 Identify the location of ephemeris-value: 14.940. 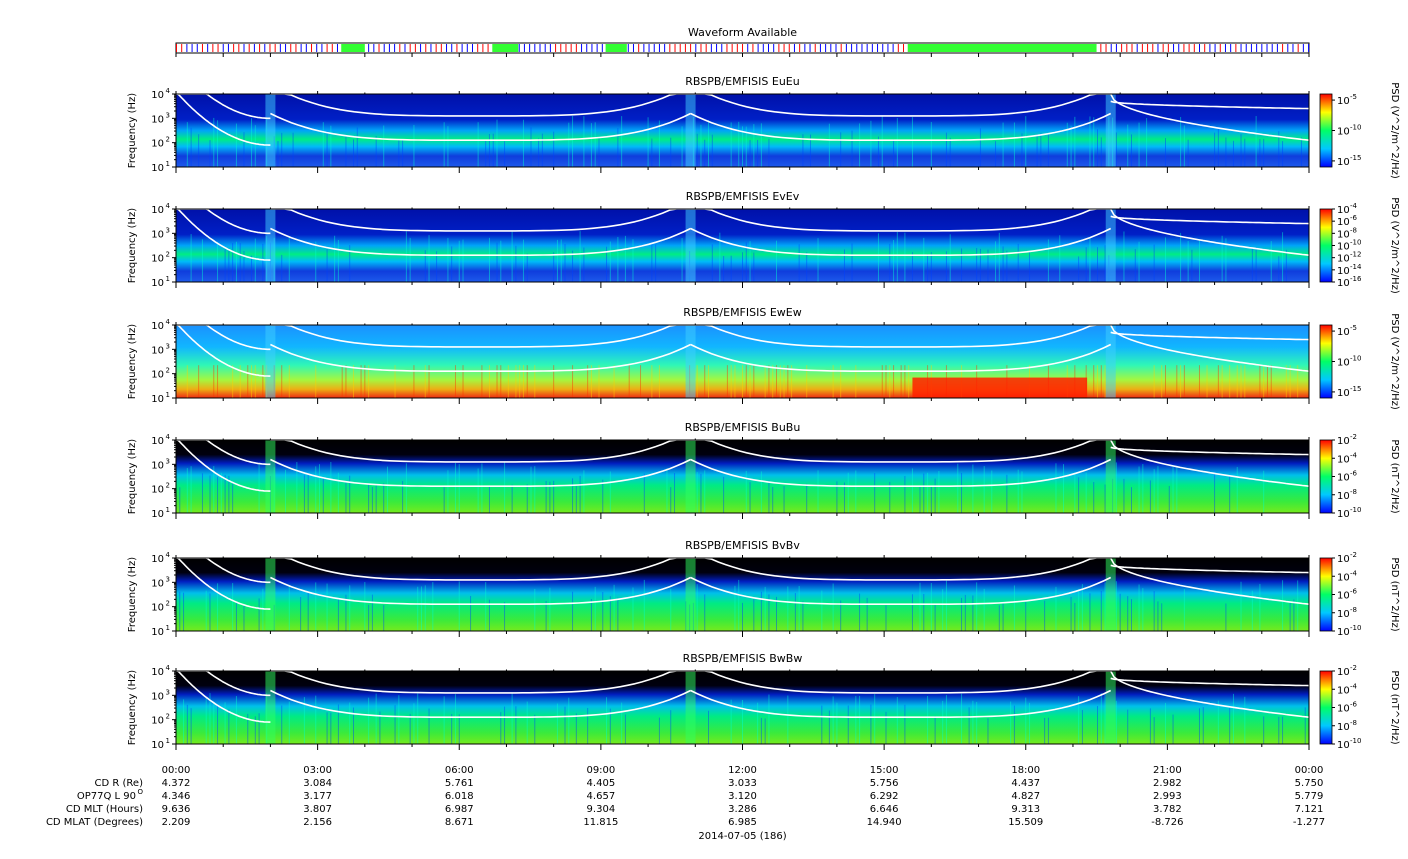
(884, 822).